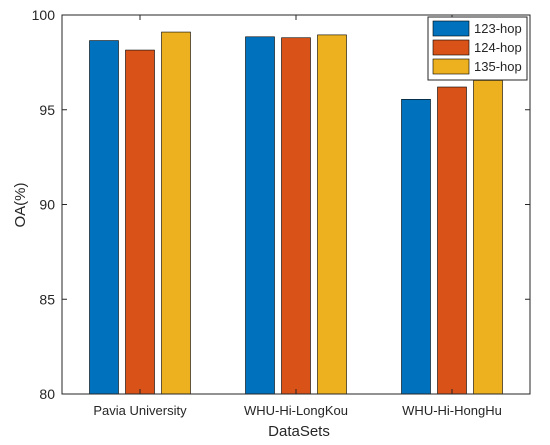  Describe the element at coordinates (296, 410) in the screenshot. I see `x-tick-label: WHU-Hi-LongKou` at that location.